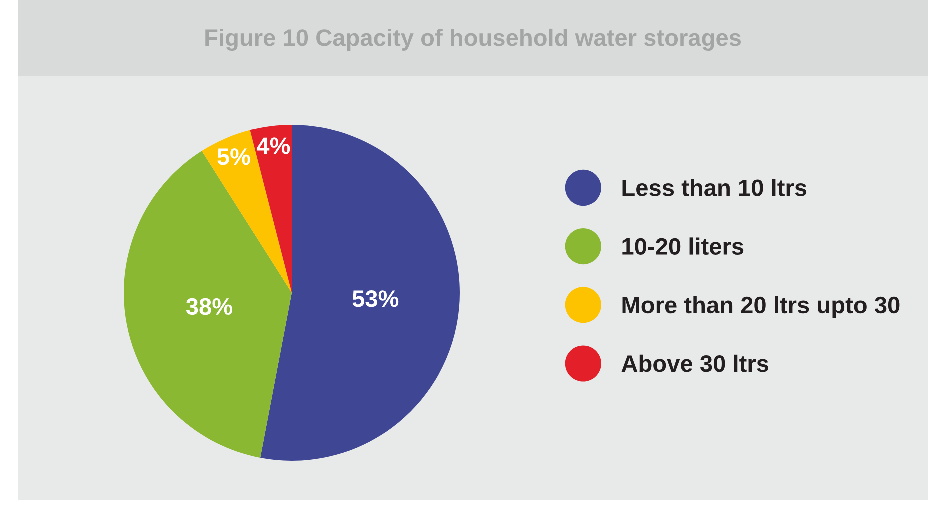 Image resolution: width=928 pixels, height=505 pixels. I want to click on legend-label: More than 20 ltrs upto 30, so click(761, 307).